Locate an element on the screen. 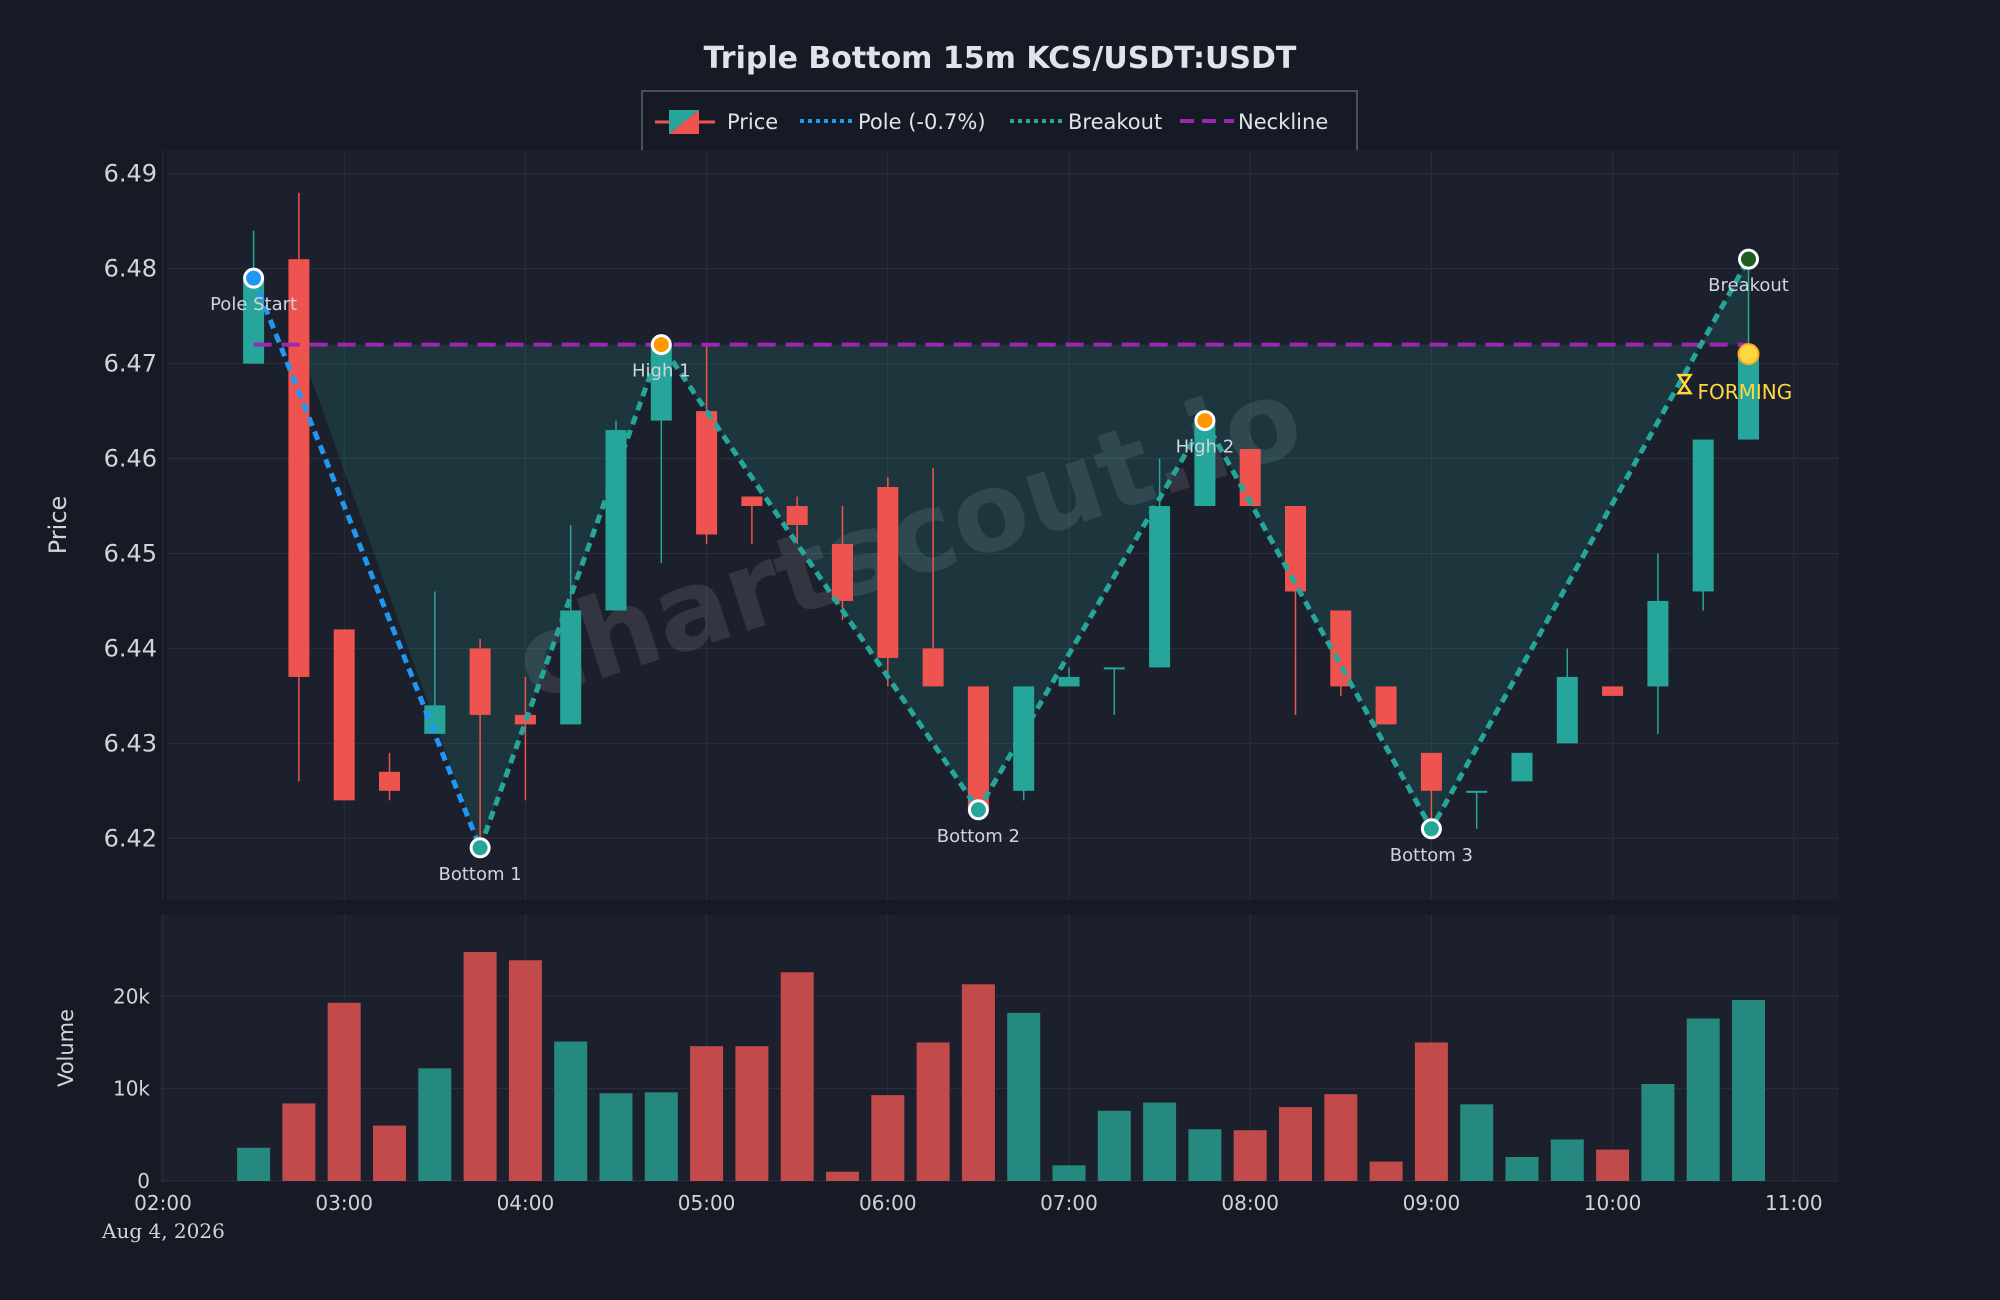  legend-item-dotted-blue: Pole (-0.7%) is located at coordinates (893, 122).